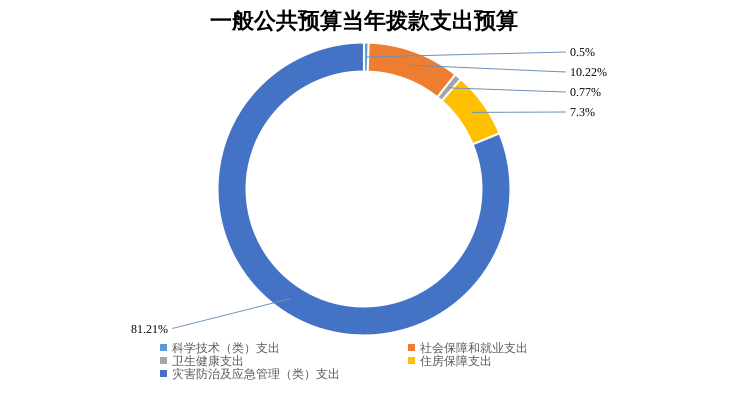 The image size is (744, 393). I want to click on legend-label: 住房保障支出, so click(455, 361).